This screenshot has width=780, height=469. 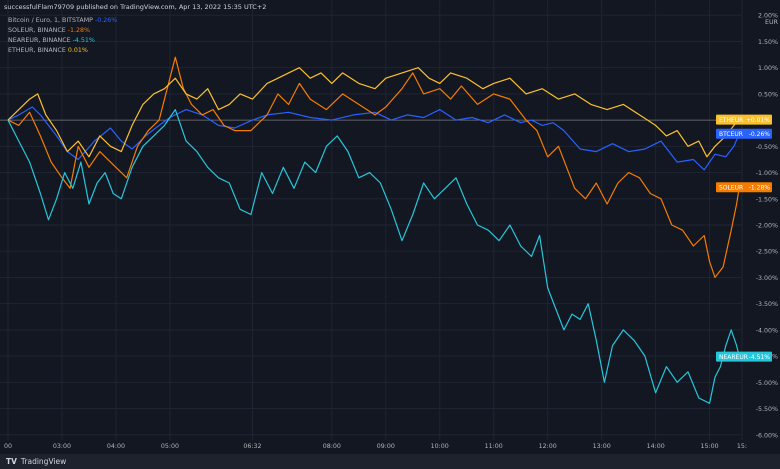 I want to click on x-tick-label: 09:00, so click(x=386, y=446).